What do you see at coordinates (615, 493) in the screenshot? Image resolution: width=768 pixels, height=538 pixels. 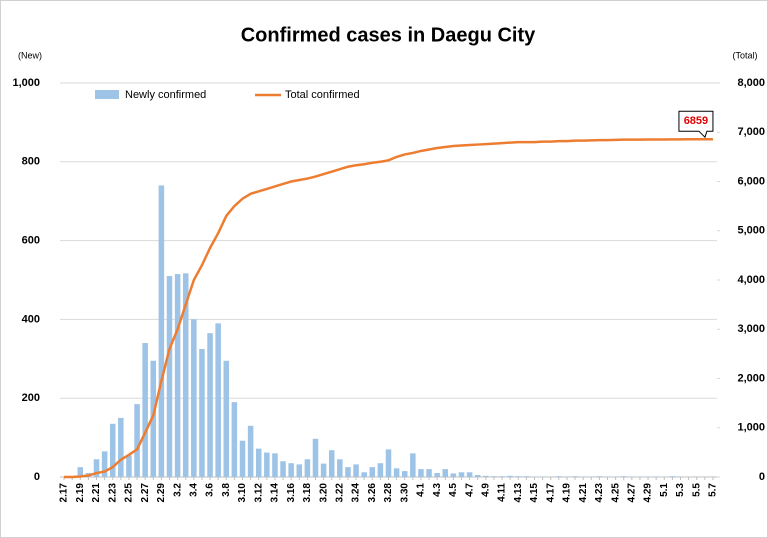 I see `x-tick-label: 4.25` at bounding box center [615, 493].